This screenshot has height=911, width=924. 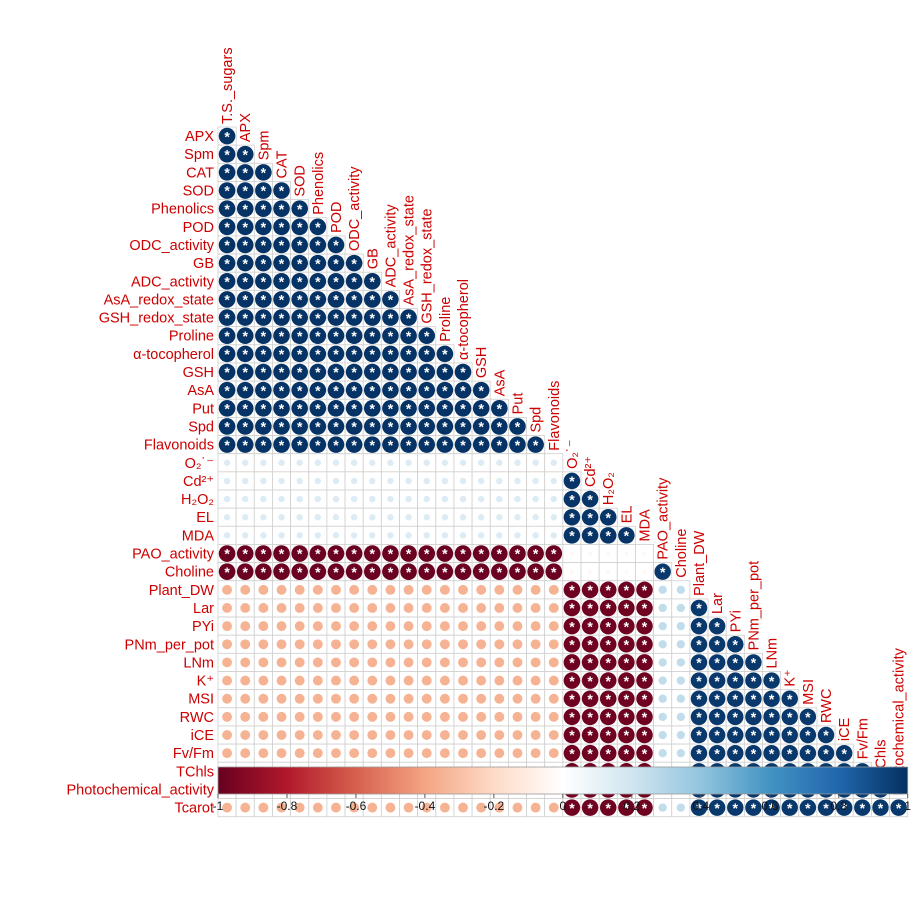 I want to click on row-label: O₂˙⁻, so click(x=199, y=464).